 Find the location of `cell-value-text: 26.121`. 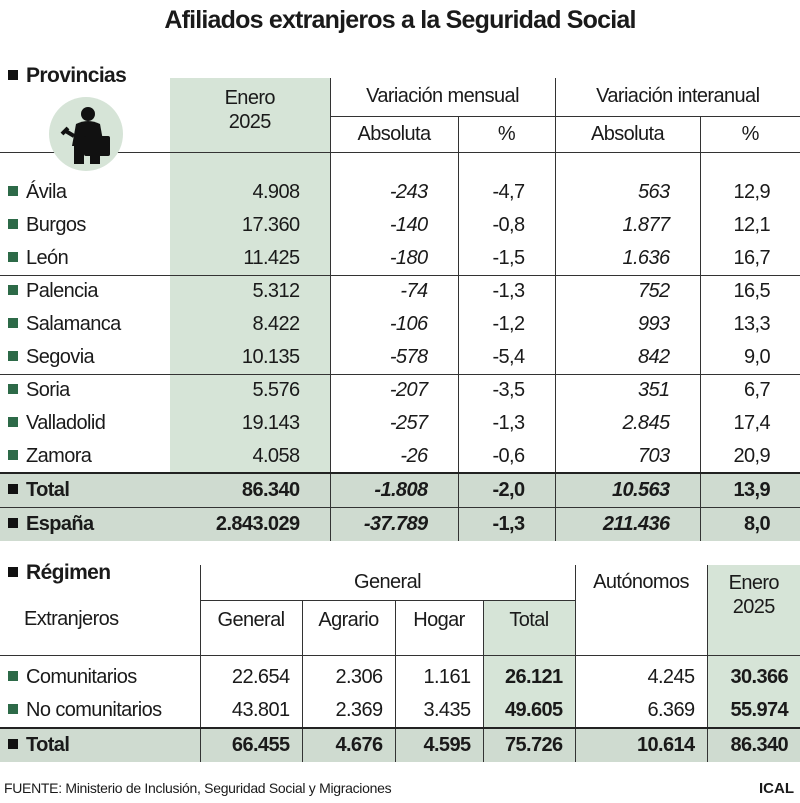

cell-value-text: 26.121 is located at coordinates (533, 676).